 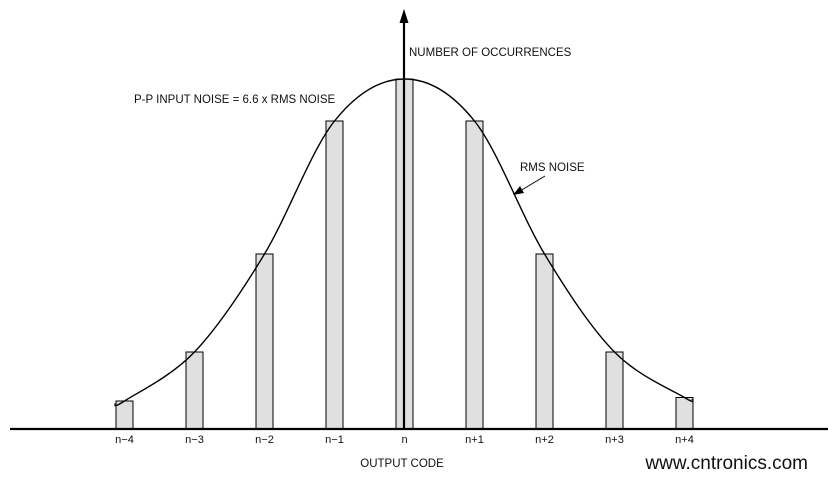 What do you see at coordinates (532, 183) in the screenshot?
I see `rms-noise-arrow` at bounding box center [532, 183].